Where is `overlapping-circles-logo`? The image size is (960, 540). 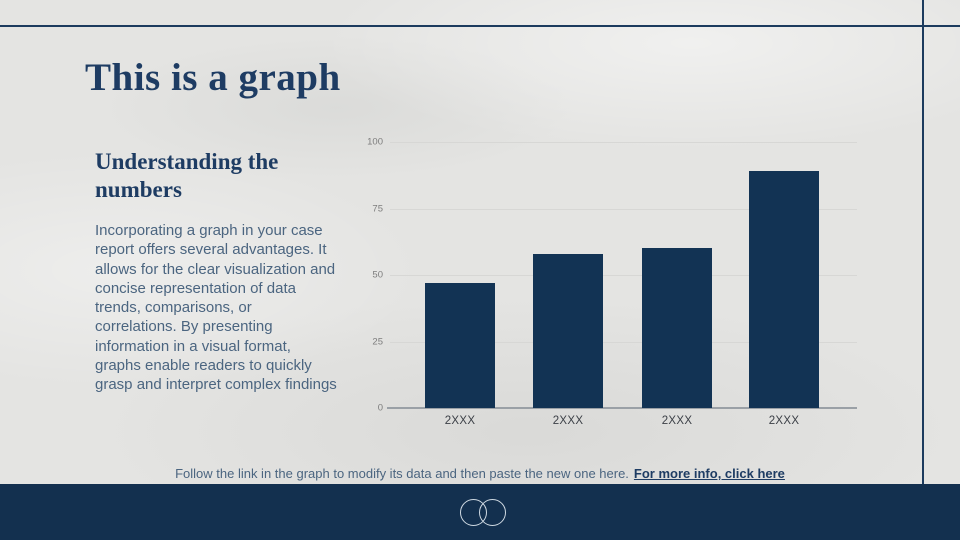 overlapping-circles-logo is located at coordinates (483, 512).